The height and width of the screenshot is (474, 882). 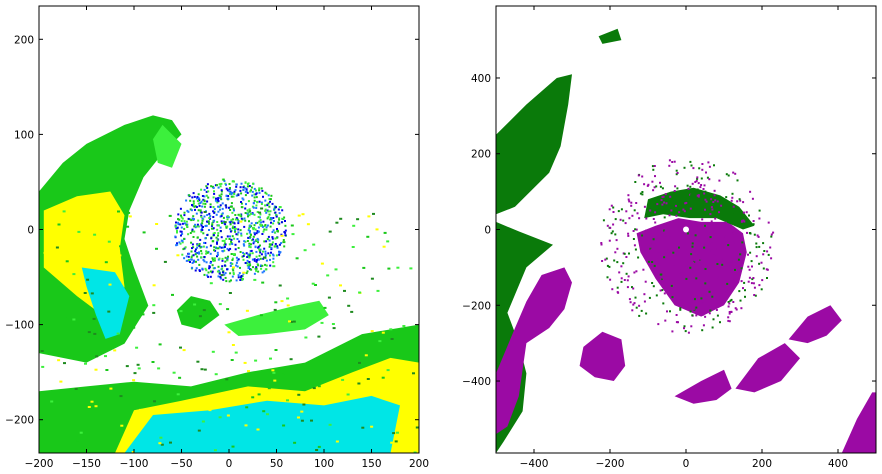 I want to click on right-echo-region-purple, so click(x=815, y=324).